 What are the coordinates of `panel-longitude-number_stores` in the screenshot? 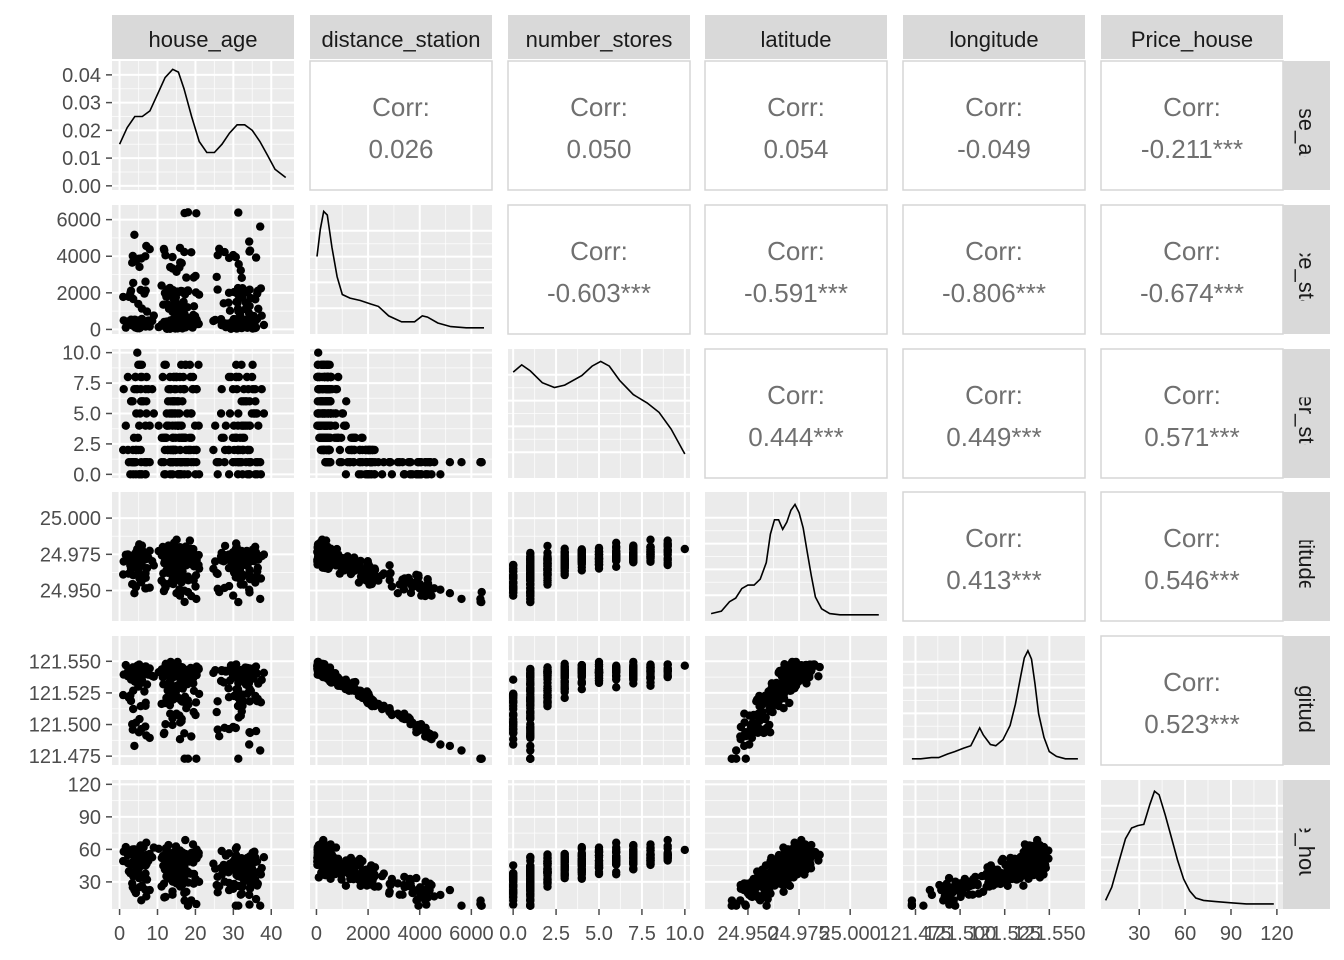 It's located at (599, 700).